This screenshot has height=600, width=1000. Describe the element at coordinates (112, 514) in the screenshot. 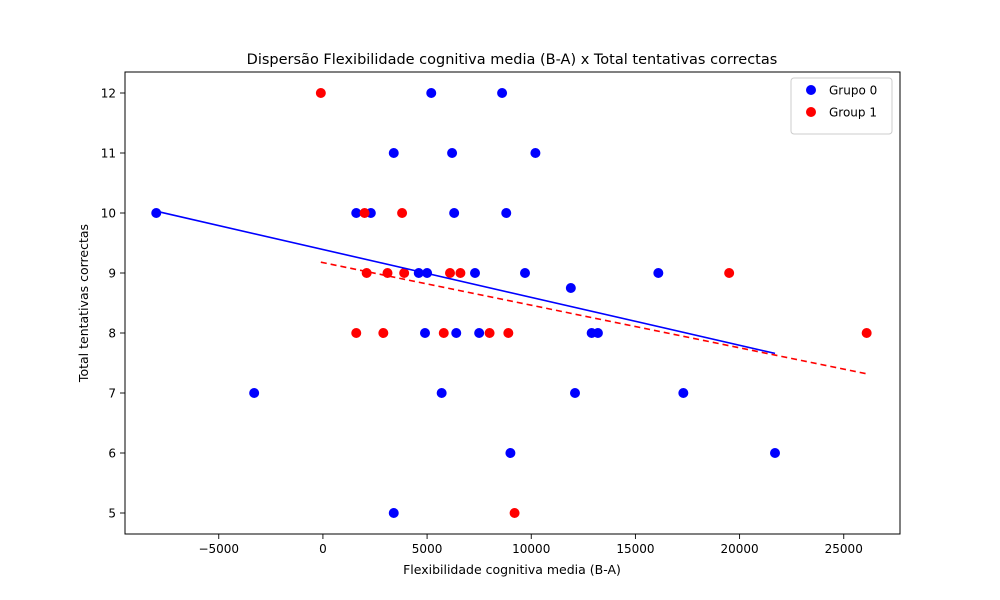

I see `y-tick-label: 5` at that location.